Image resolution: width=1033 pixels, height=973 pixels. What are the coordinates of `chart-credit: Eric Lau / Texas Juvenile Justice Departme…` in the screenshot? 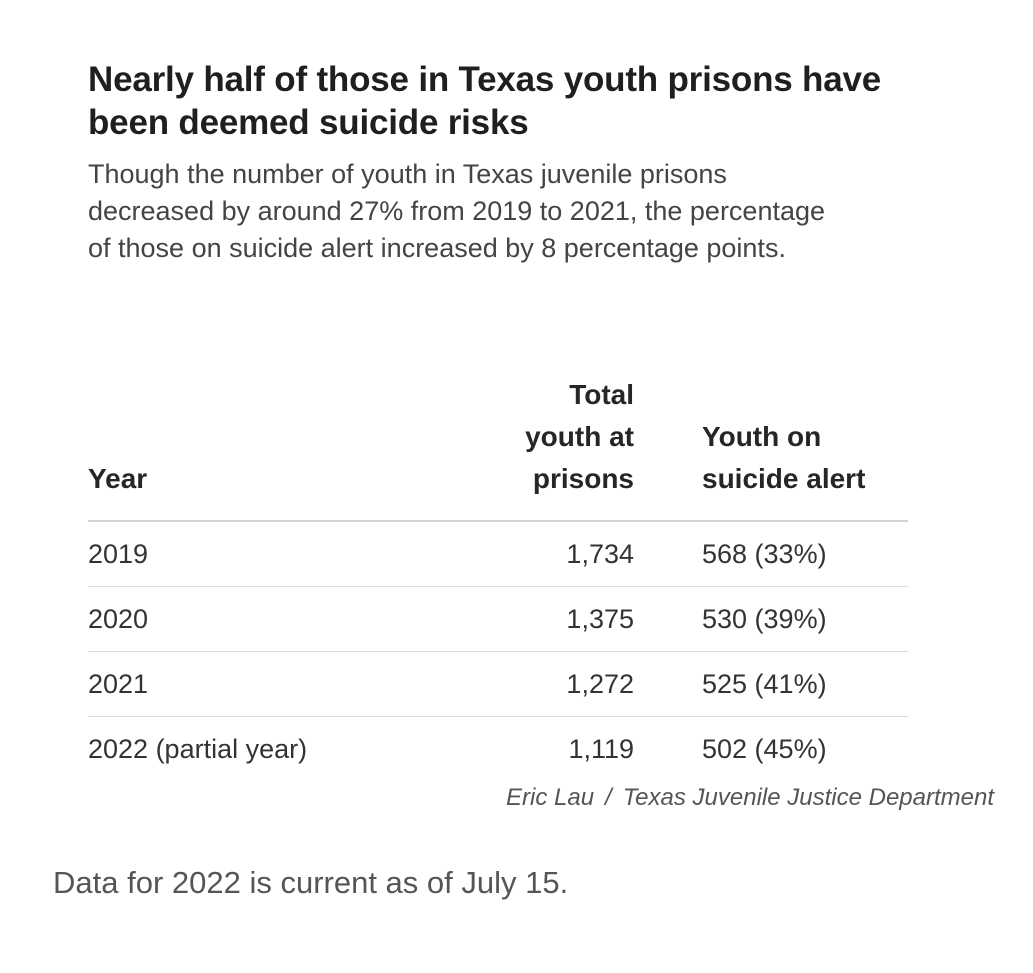 It's located at (750, 798).